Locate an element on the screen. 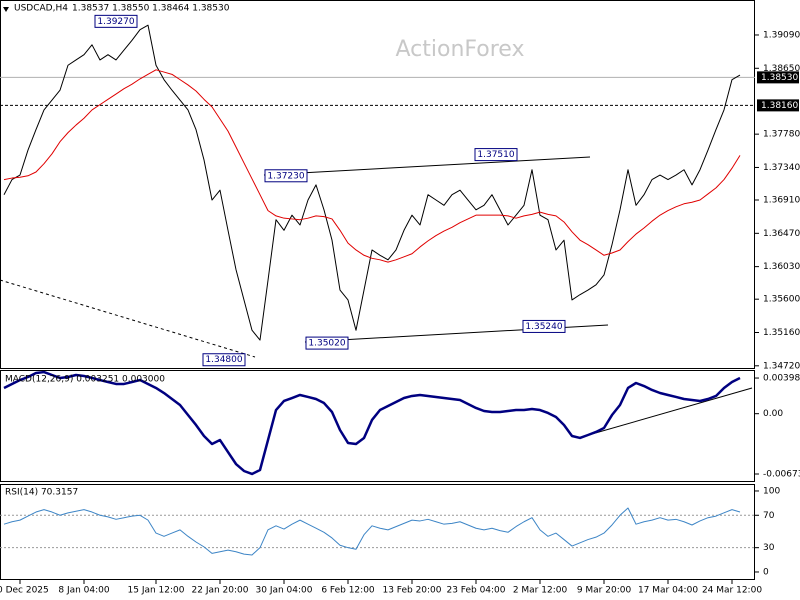 This screenshot has height=600, width=800. series-line is located at coordinates (372, 531).